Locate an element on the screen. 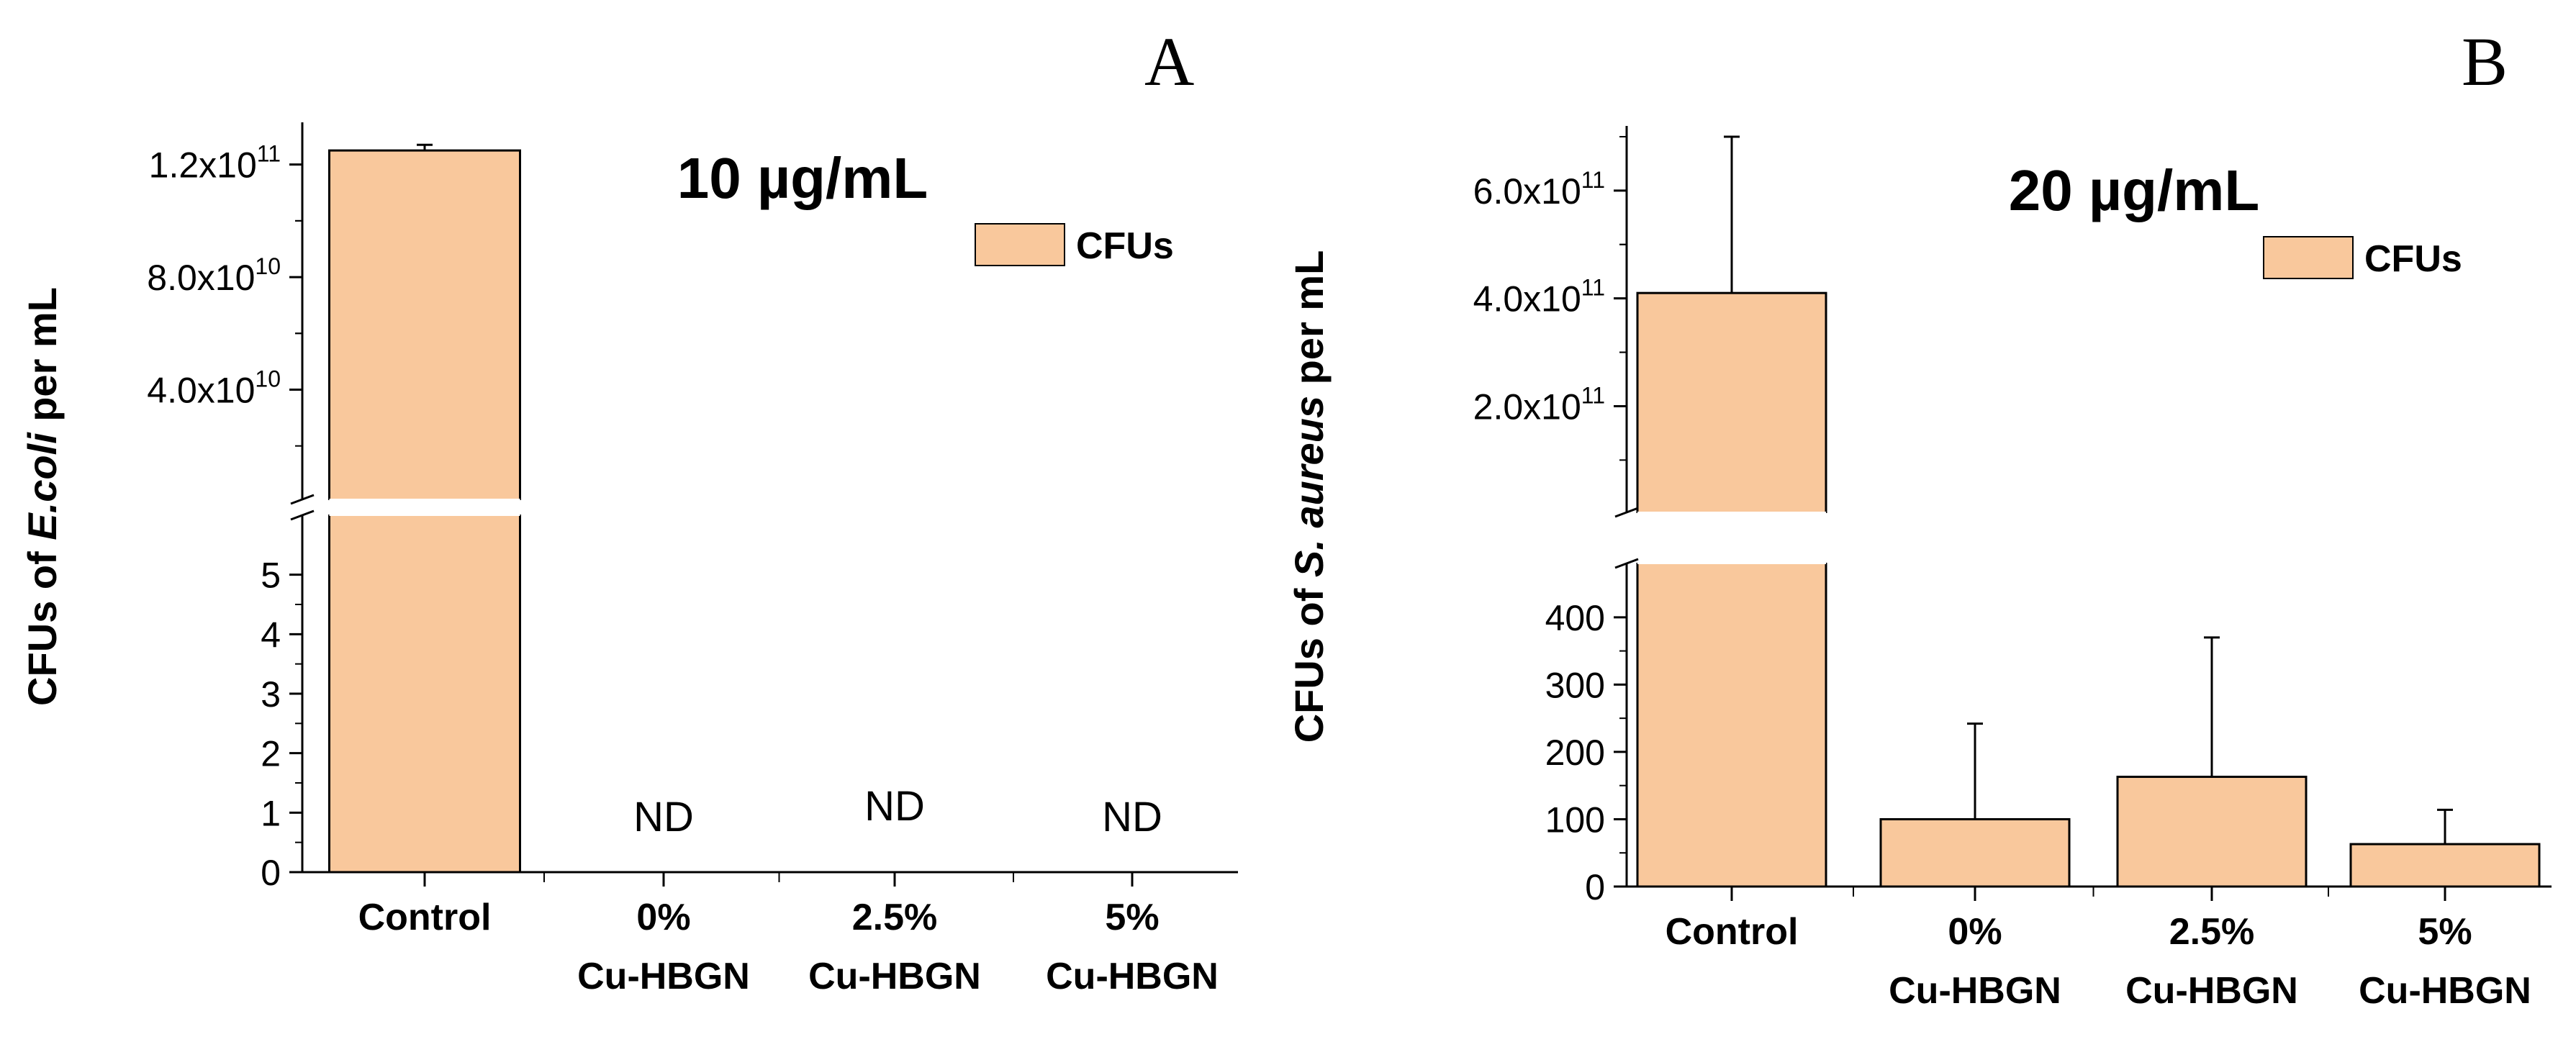  y-tick-label-lower-1: 100 is located at coordinates (1575, 819).